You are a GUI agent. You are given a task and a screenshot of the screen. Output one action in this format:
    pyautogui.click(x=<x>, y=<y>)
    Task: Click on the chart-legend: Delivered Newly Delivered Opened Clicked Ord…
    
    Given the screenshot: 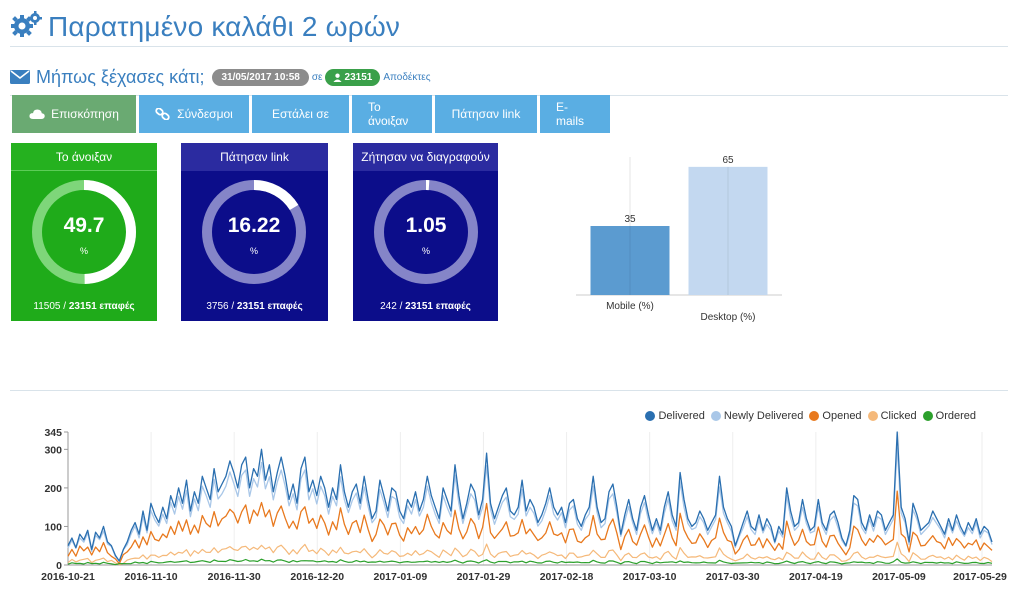 What is the action you would take?
    pyautogui.click(x=807, y=416)
    